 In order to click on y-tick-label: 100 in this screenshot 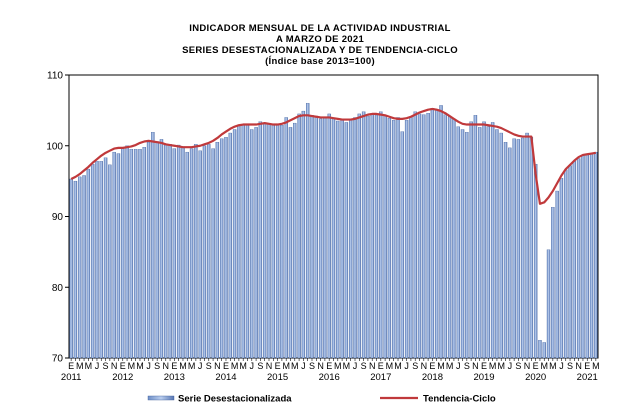, I will do `click(54, 146)`.